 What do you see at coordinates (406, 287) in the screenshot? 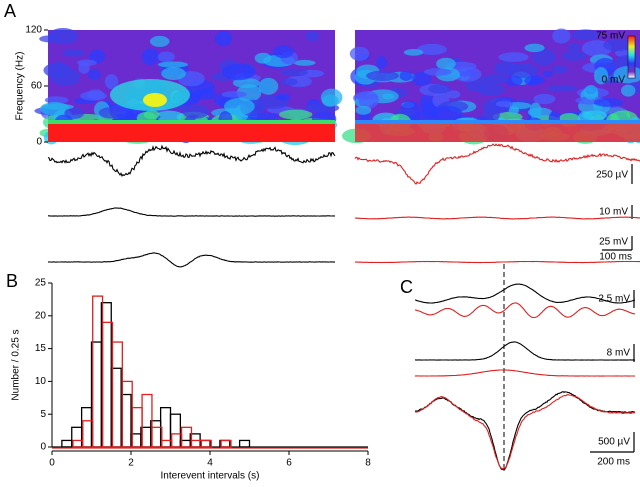
I see `panel-label: C` at bounding box center [406, 287].